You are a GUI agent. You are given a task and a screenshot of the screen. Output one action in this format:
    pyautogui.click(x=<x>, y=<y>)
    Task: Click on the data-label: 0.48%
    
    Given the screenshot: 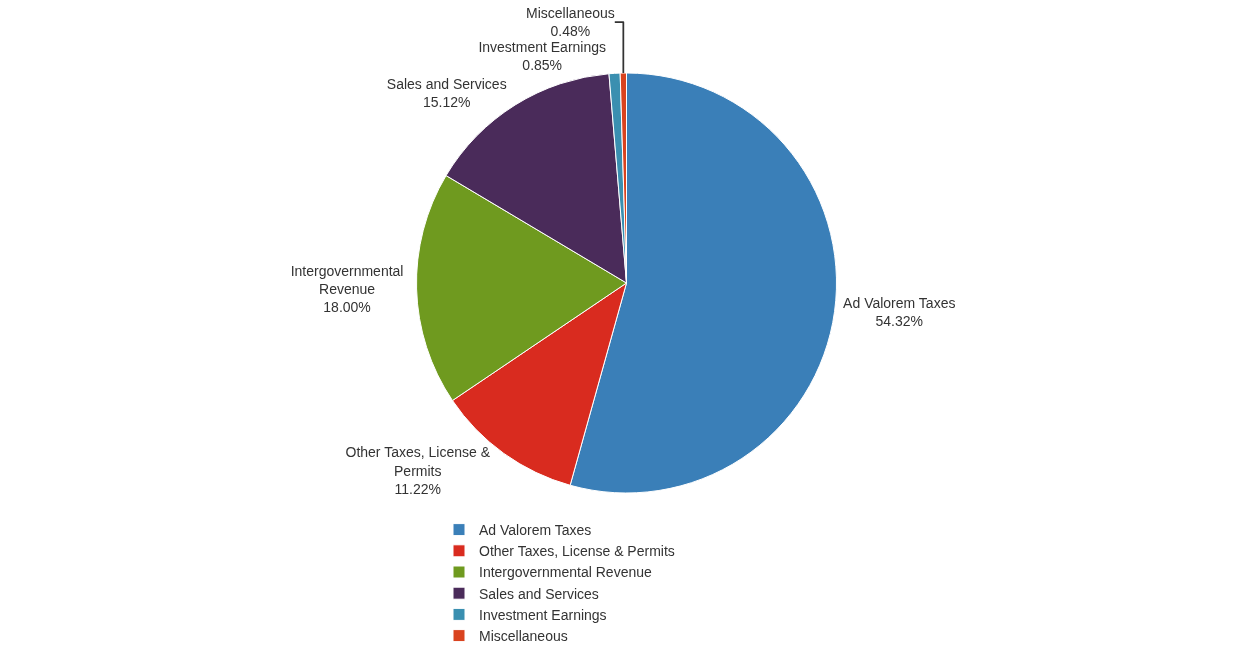 What is the action you would take?
    pyautogui.click(x=570, y=31)
    